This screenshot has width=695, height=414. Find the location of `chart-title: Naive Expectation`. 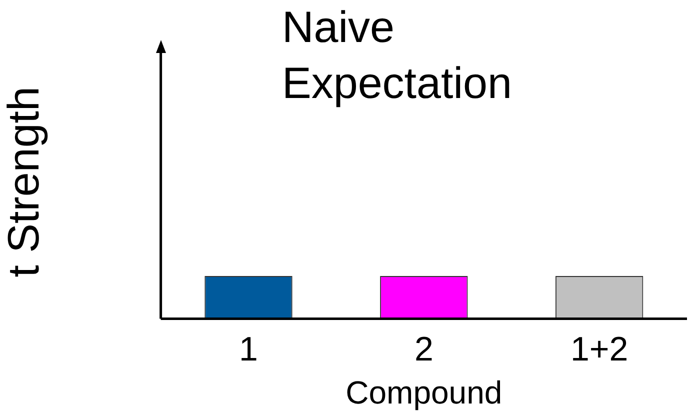

chart-title: Naive Expectation is located at coordinates (397, 55).